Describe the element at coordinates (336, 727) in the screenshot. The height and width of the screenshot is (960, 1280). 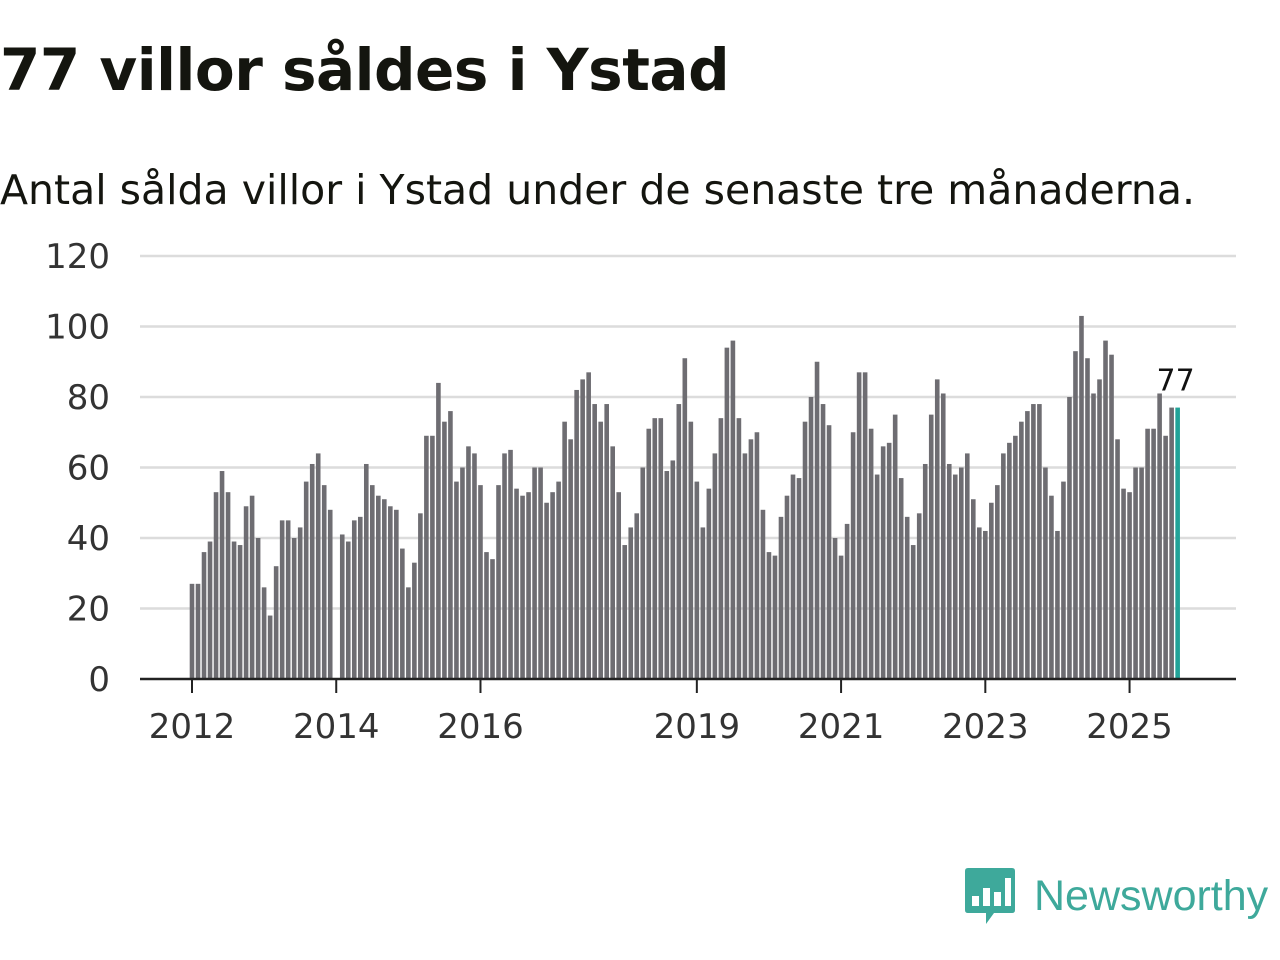
I see `x-tick-label: 2014` at that location.